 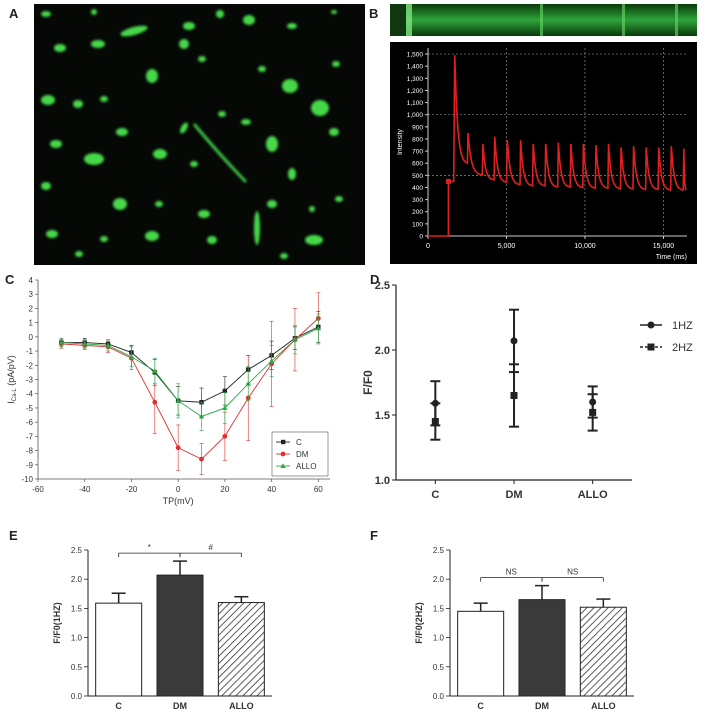 I want to click on y-axis-label: F/F0(1HZ), so click(x=57, y=623).